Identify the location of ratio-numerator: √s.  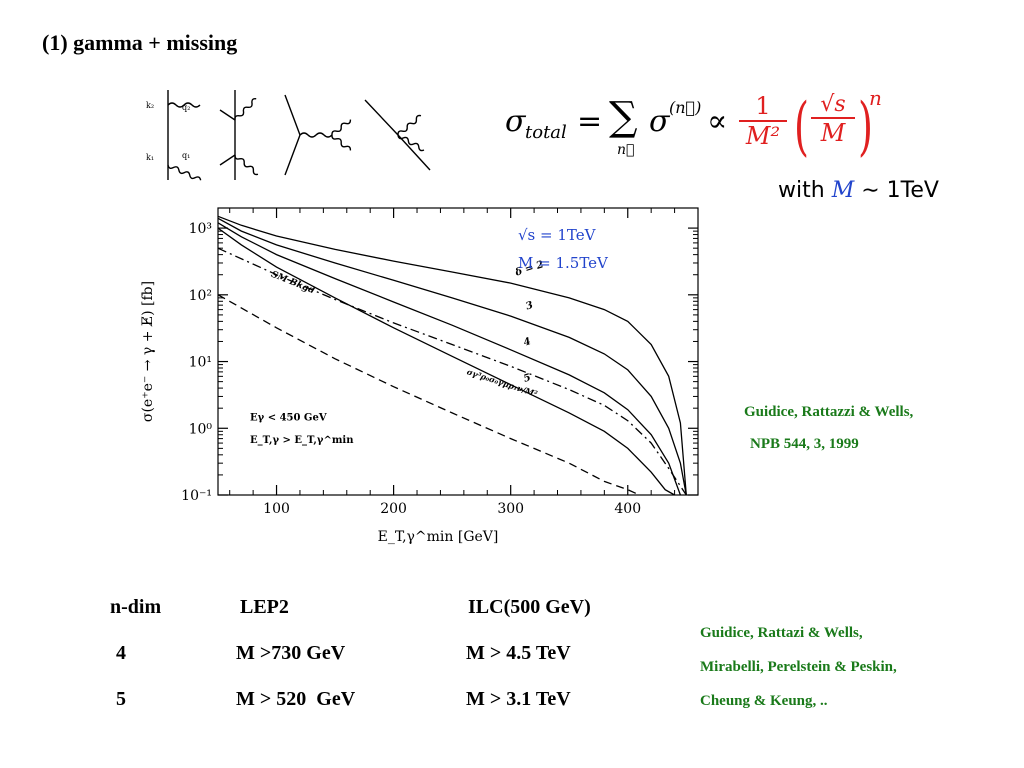
(833, 104).